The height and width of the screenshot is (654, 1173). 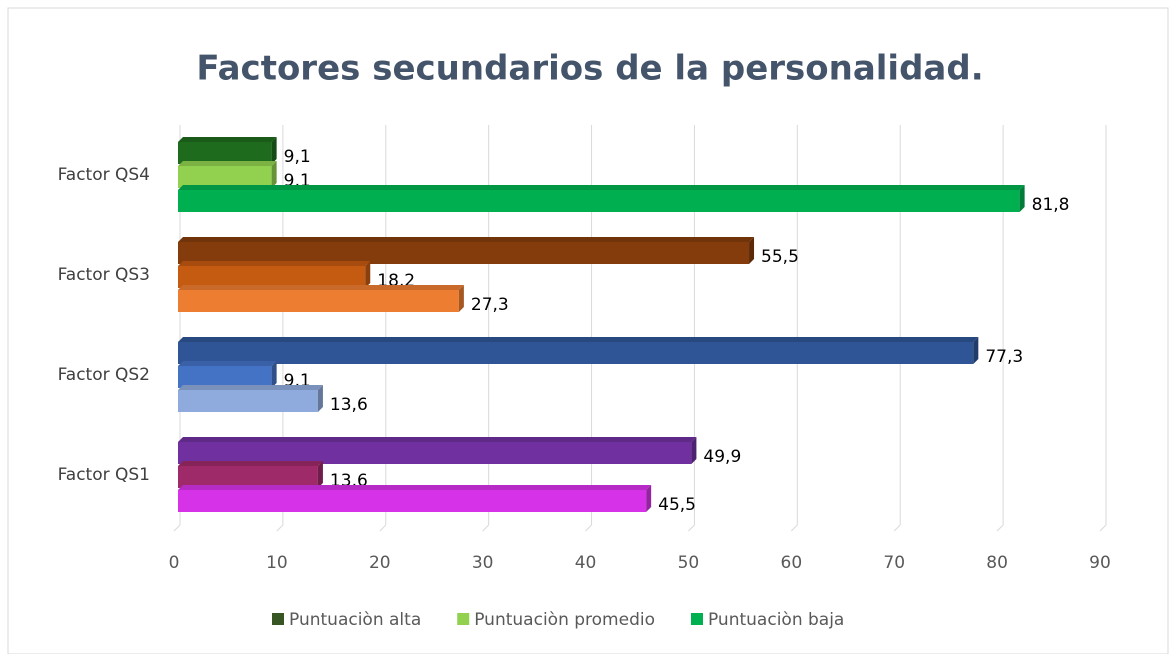 I want to click on data-label: 27,3, so click(x=490, y=305).